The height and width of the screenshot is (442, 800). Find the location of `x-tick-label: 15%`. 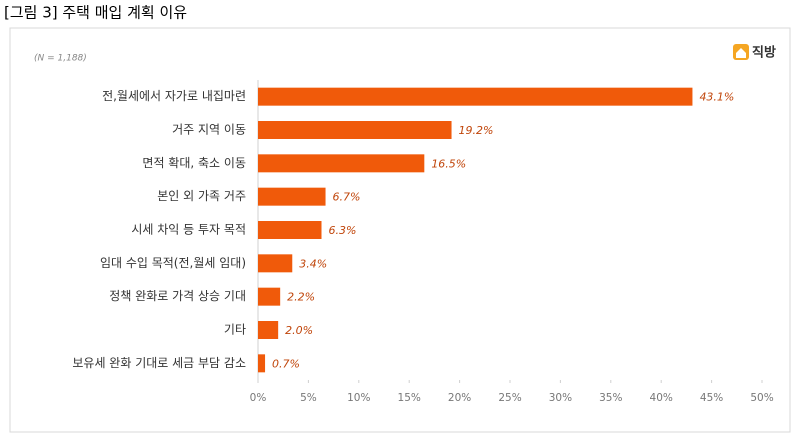

x-tick-label: 15% is located at coordinates (409, 398).